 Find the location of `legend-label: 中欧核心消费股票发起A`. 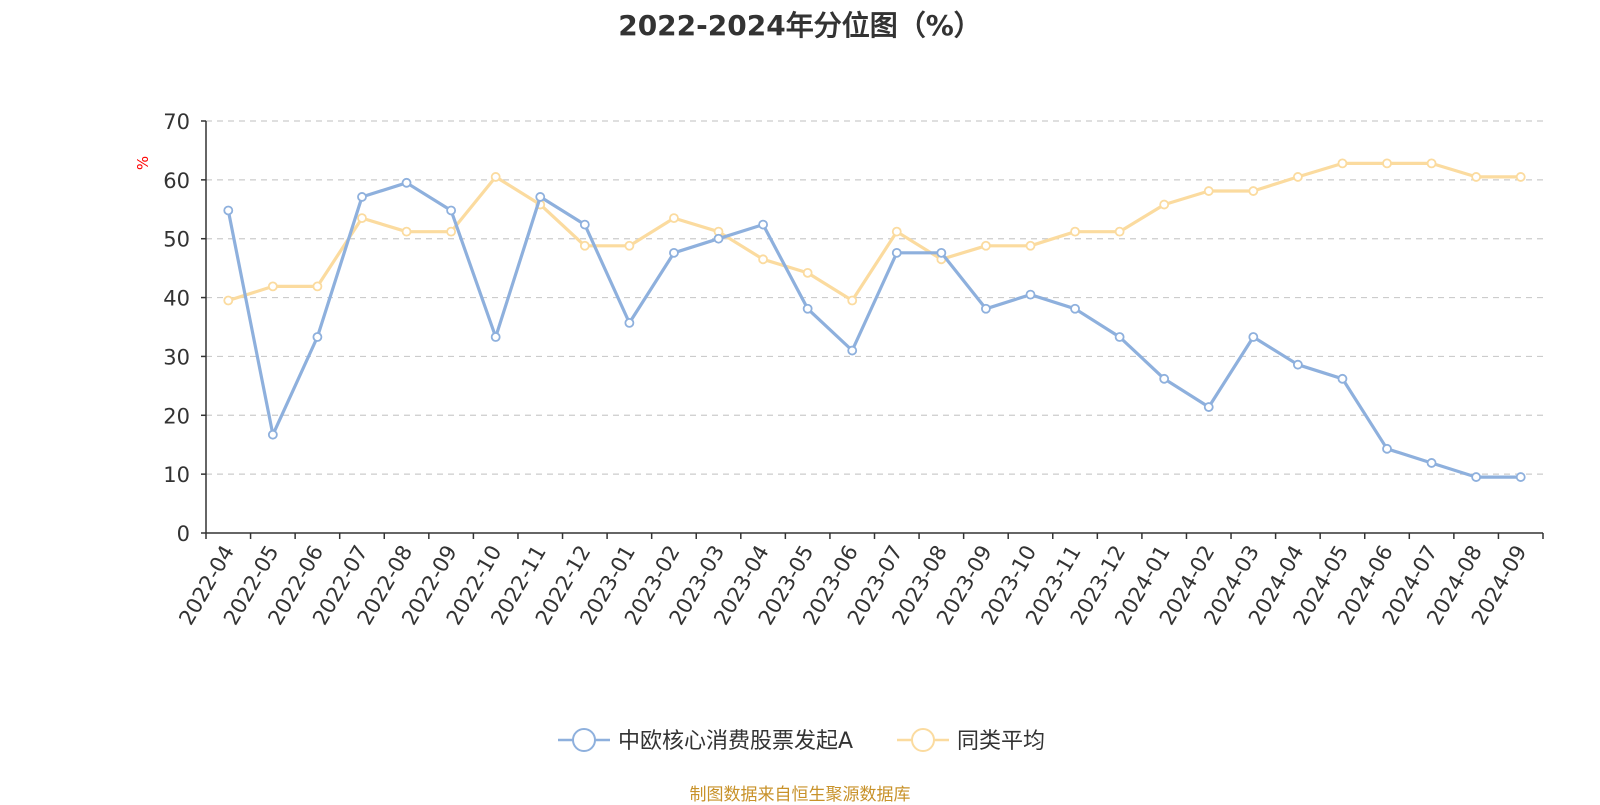

legend-label: 中欧核心消费股票发起A is located at coordinates (735, 741).